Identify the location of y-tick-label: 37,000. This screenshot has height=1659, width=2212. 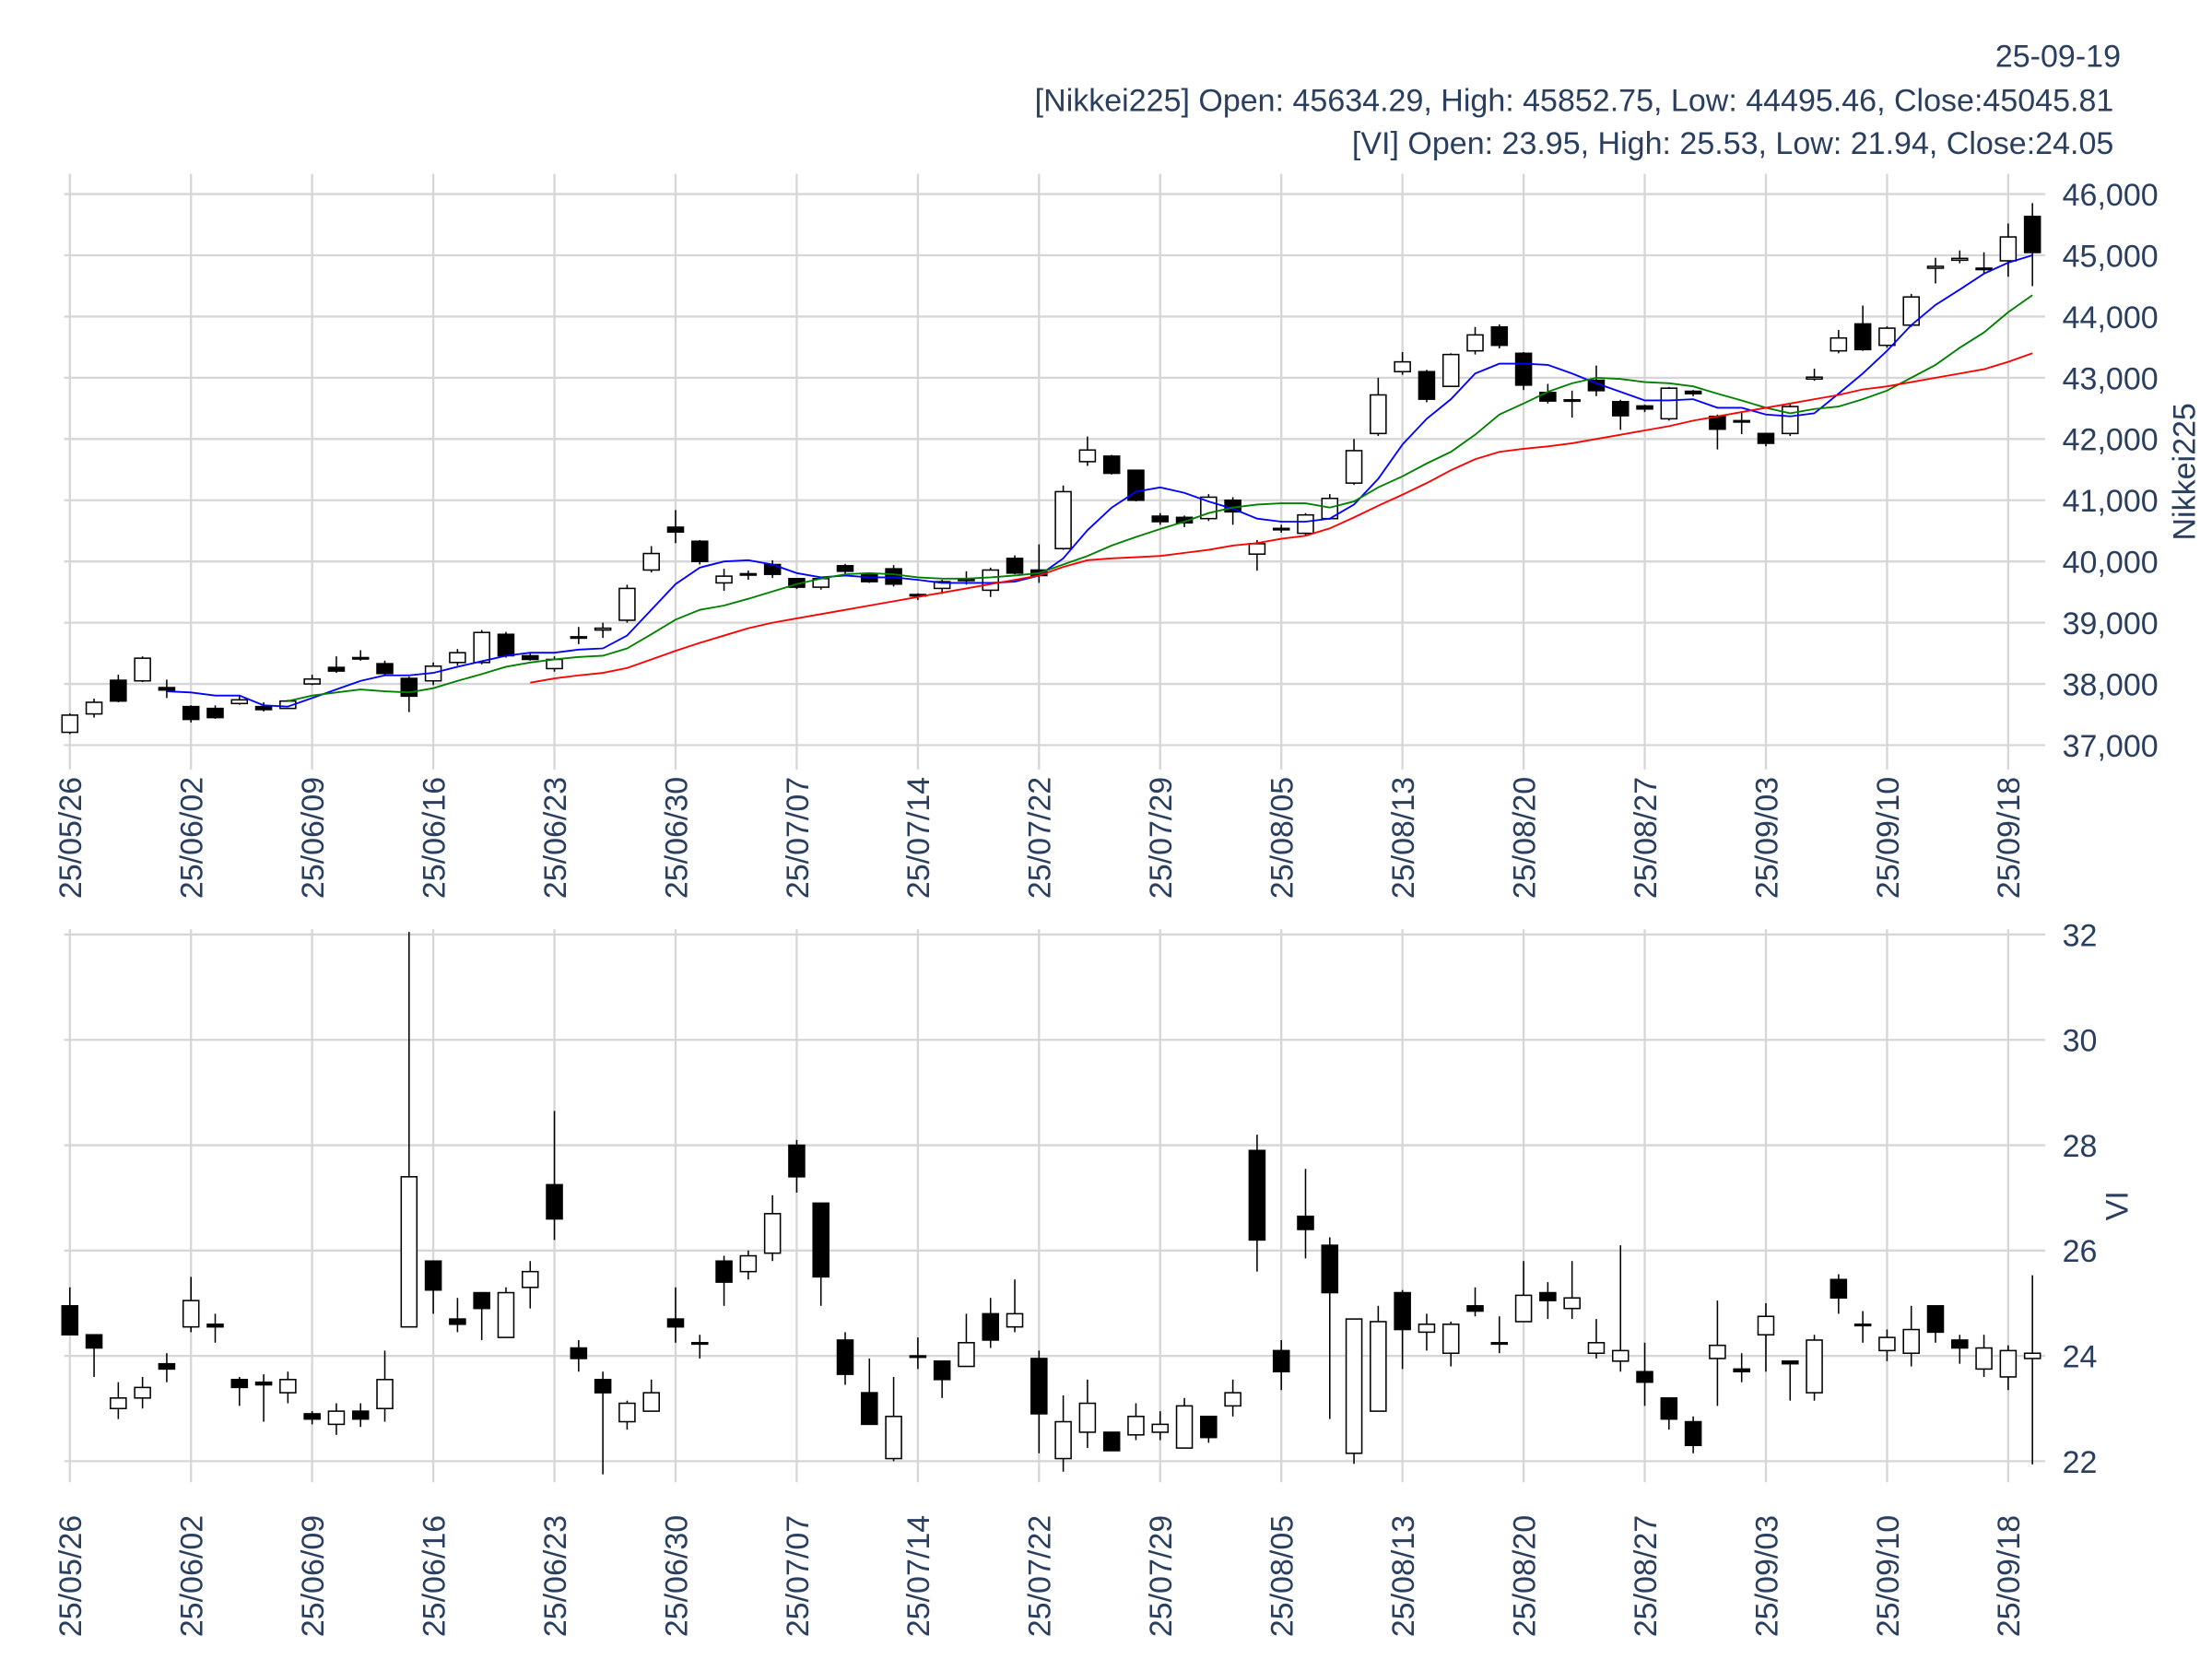
(2111, 746).